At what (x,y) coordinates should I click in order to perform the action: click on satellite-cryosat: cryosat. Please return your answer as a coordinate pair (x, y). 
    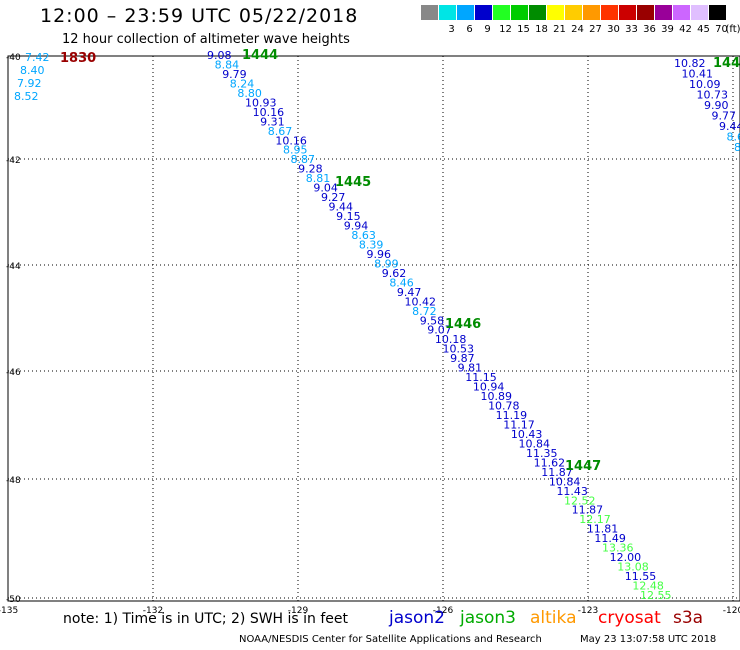
    Looking at the image, I should click on (629, 618).